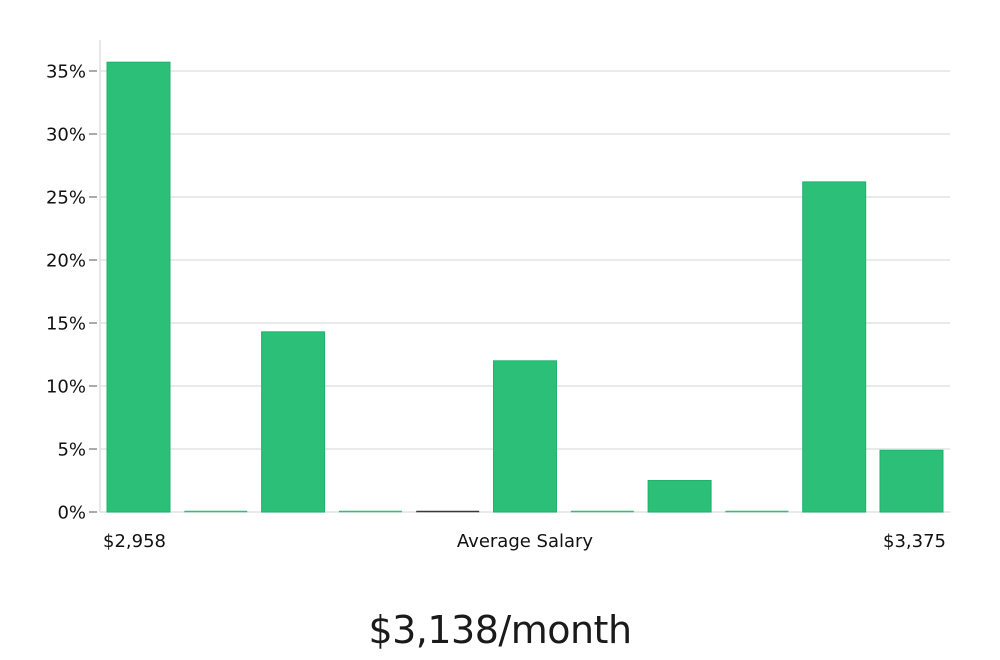 This screenshot has height=660, width=1000. I want to click on y-tick-label: 10%, so click(66, 387).